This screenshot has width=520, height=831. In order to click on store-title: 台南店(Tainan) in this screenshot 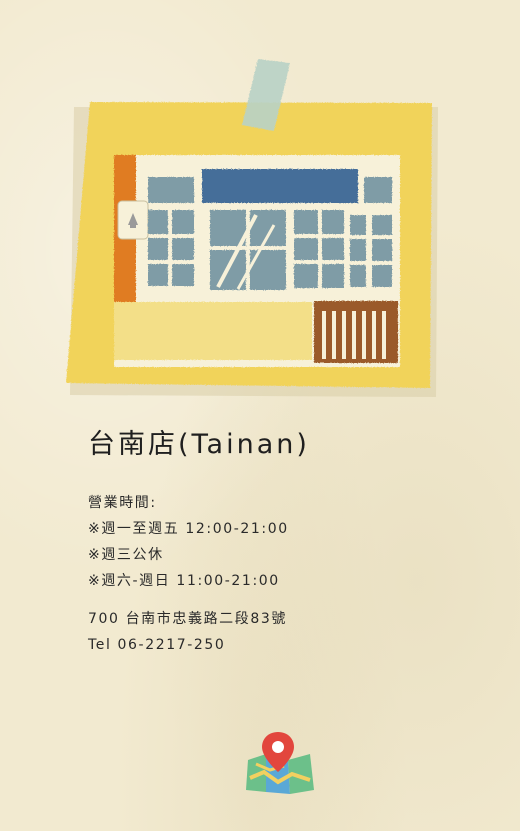, I will do `click(199, 444)`.